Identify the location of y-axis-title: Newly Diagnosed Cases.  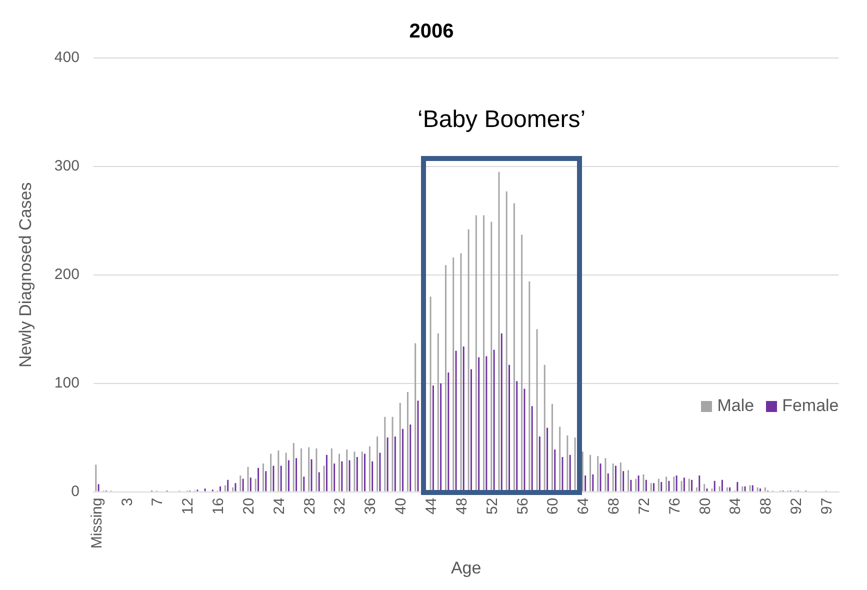
(25, 275).